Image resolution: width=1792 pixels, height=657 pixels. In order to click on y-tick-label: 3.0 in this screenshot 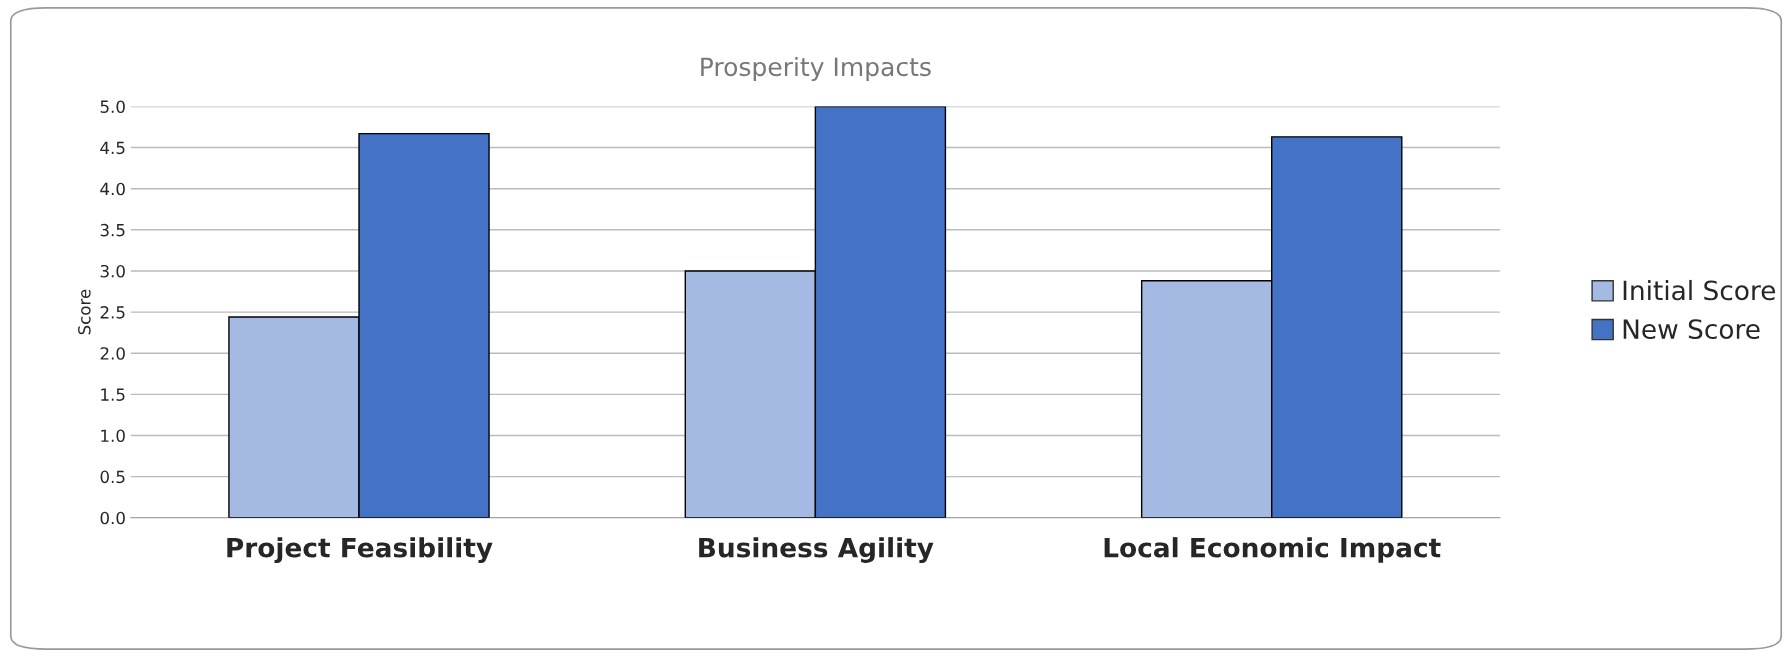, I will do `click(112, 271)`.